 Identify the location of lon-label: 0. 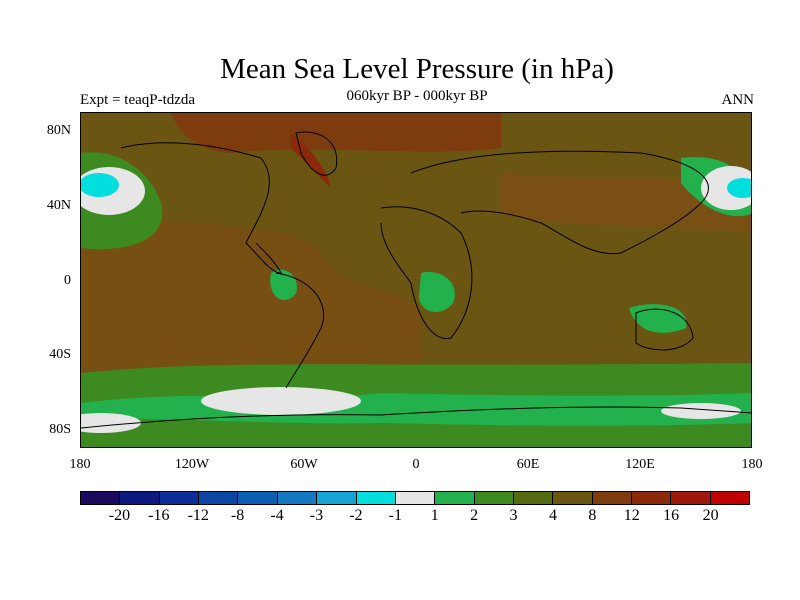
(416, 464).